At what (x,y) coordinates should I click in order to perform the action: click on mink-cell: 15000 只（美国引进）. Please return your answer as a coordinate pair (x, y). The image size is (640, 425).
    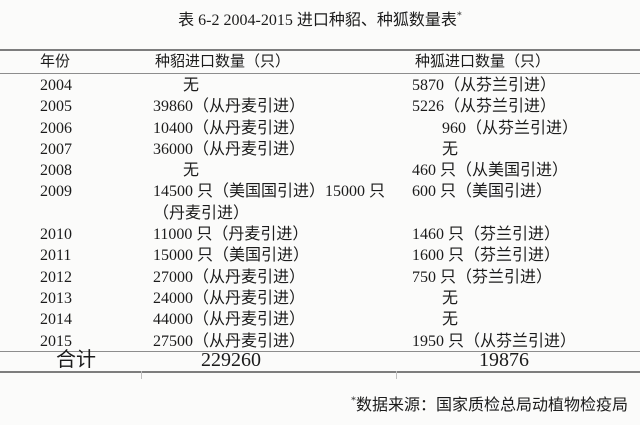
    Looking at the image, I should click on (231, 256).